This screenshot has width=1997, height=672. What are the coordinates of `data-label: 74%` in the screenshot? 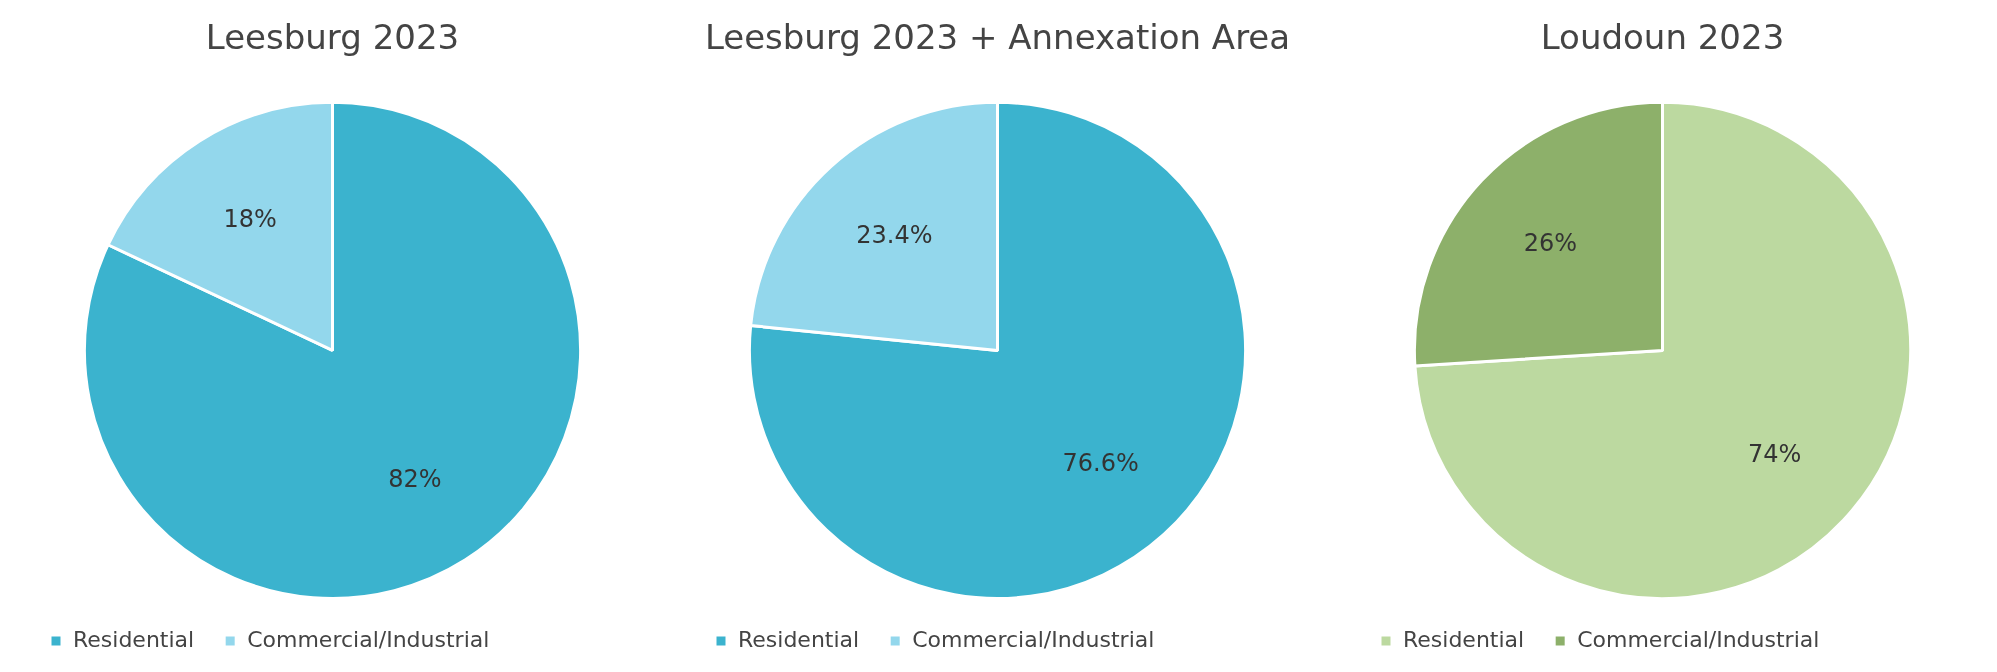 It's located at (1774, 453).